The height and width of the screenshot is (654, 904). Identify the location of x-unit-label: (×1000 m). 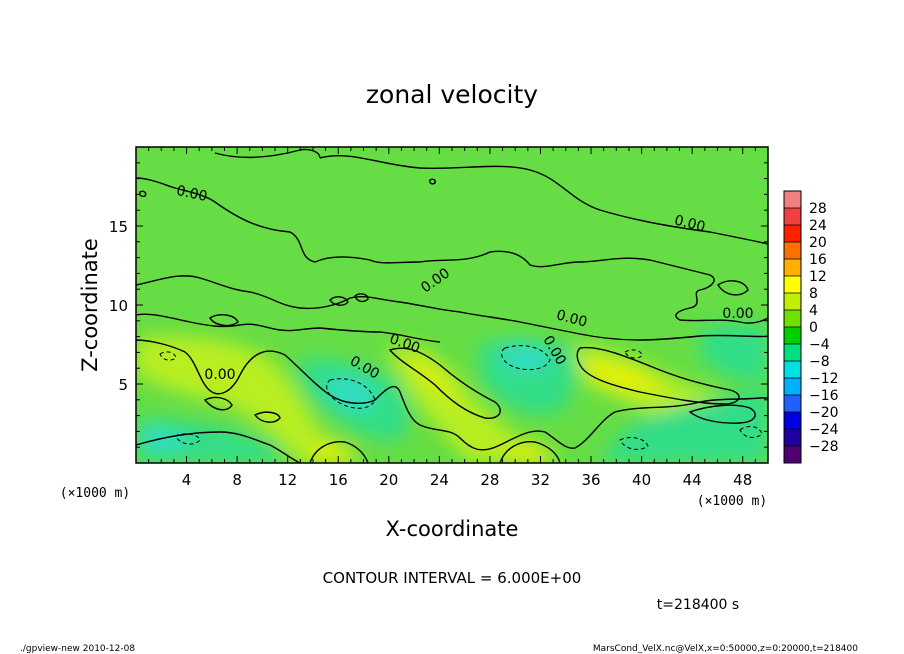
(732, 501).